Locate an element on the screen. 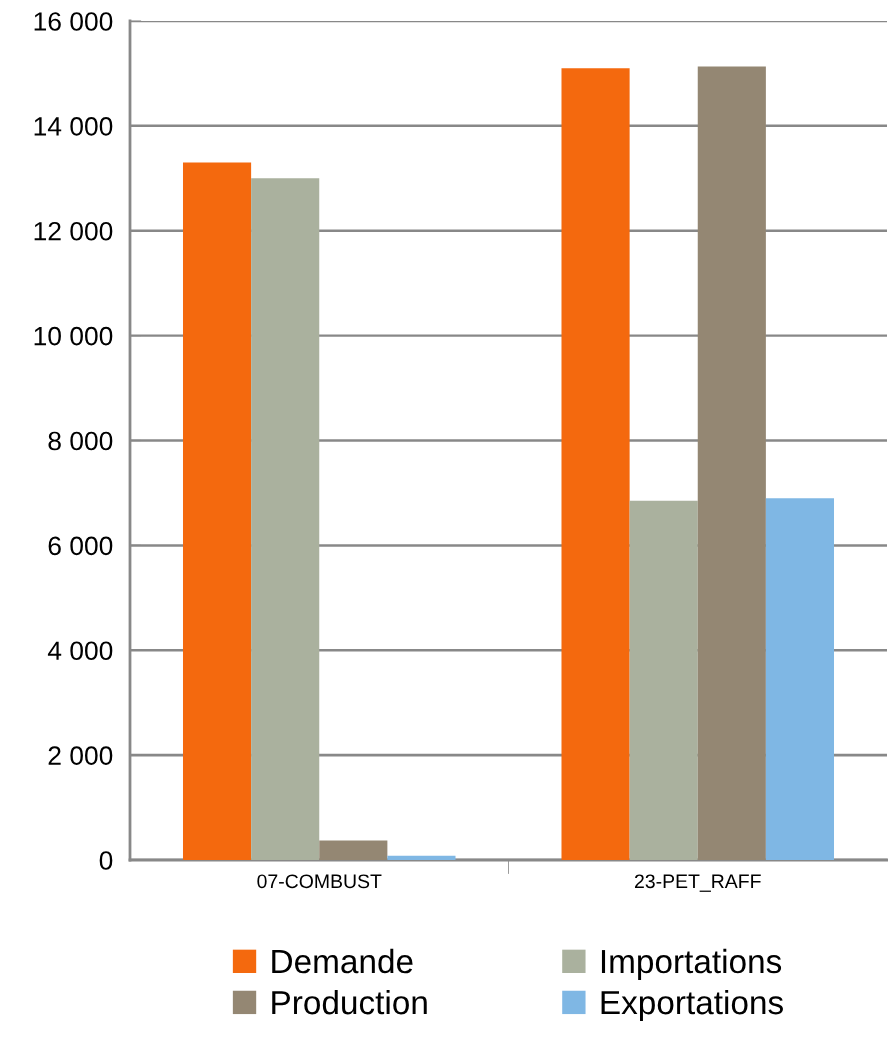  y-tick-label: 2 000 is located at coordinates (80, 755).